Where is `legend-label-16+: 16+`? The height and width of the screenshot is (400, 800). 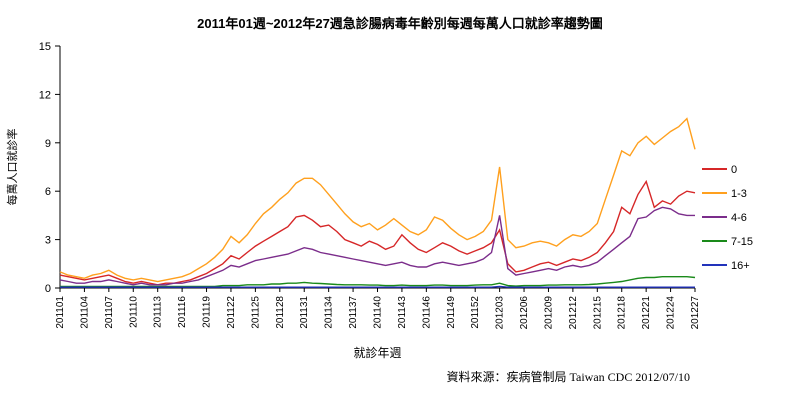
legend-label-16+: 16+ is located at coordinates (740, 266).